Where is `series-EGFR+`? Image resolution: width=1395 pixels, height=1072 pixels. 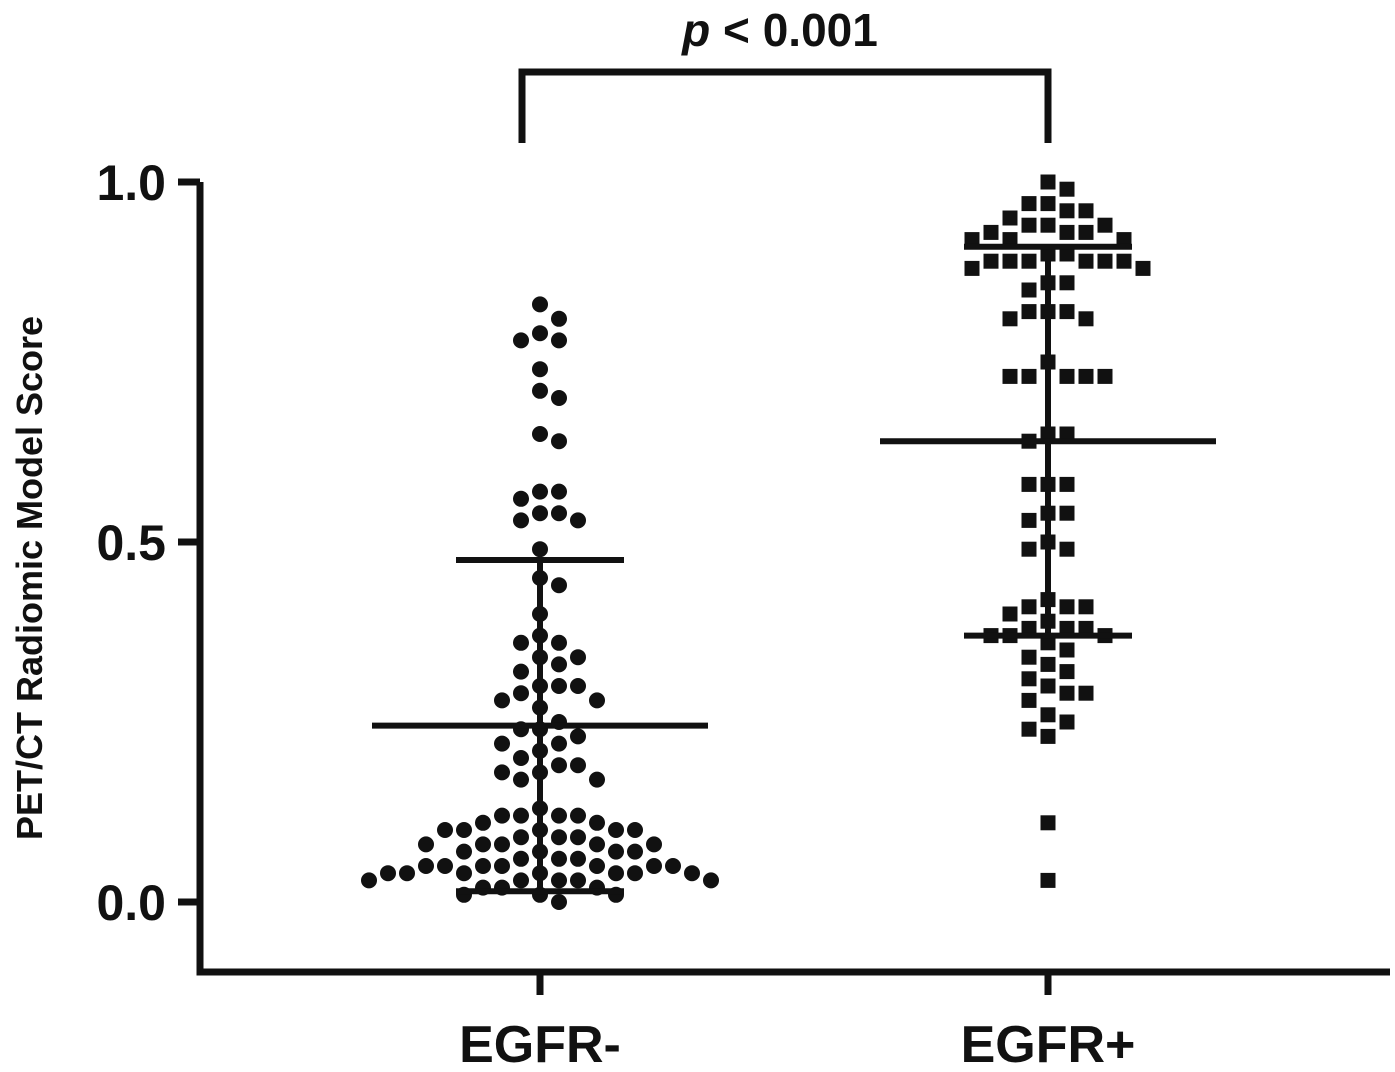 series-EGFR+ is located at coordinates (1057, 531).